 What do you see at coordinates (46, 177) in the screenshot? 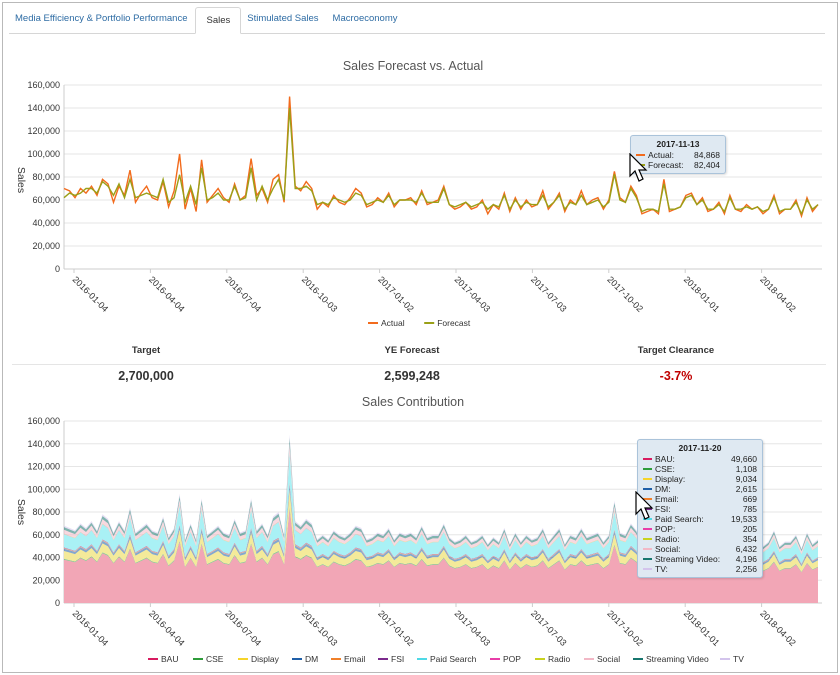
I see `y-tick-label: 80,000` at bounding box center [46, 177].